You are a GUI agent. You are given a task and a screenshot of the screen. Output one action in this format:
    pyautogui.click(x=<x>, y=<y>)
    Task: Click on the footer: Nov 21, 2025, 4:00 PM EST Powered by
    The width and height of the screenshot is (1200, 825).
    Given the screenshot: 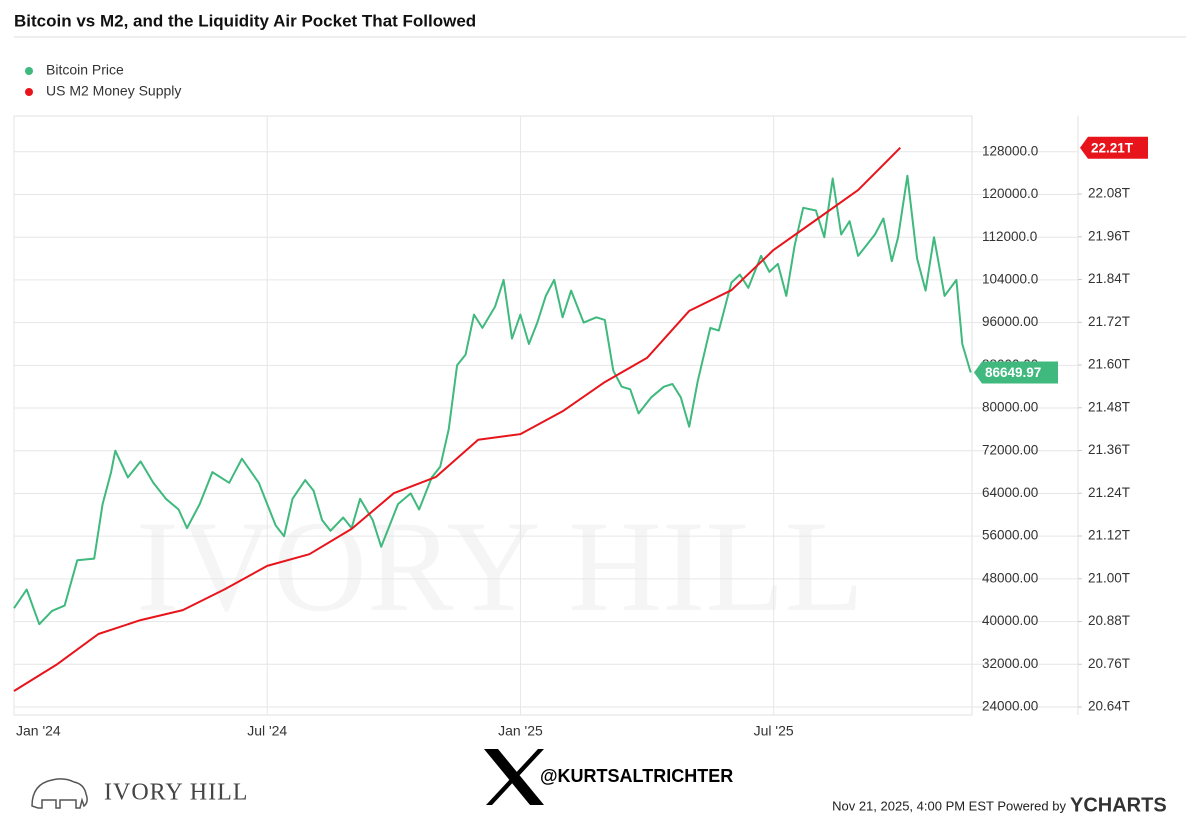 What is the action you would take?
    pyautogui.click(x=949, y=805)
    